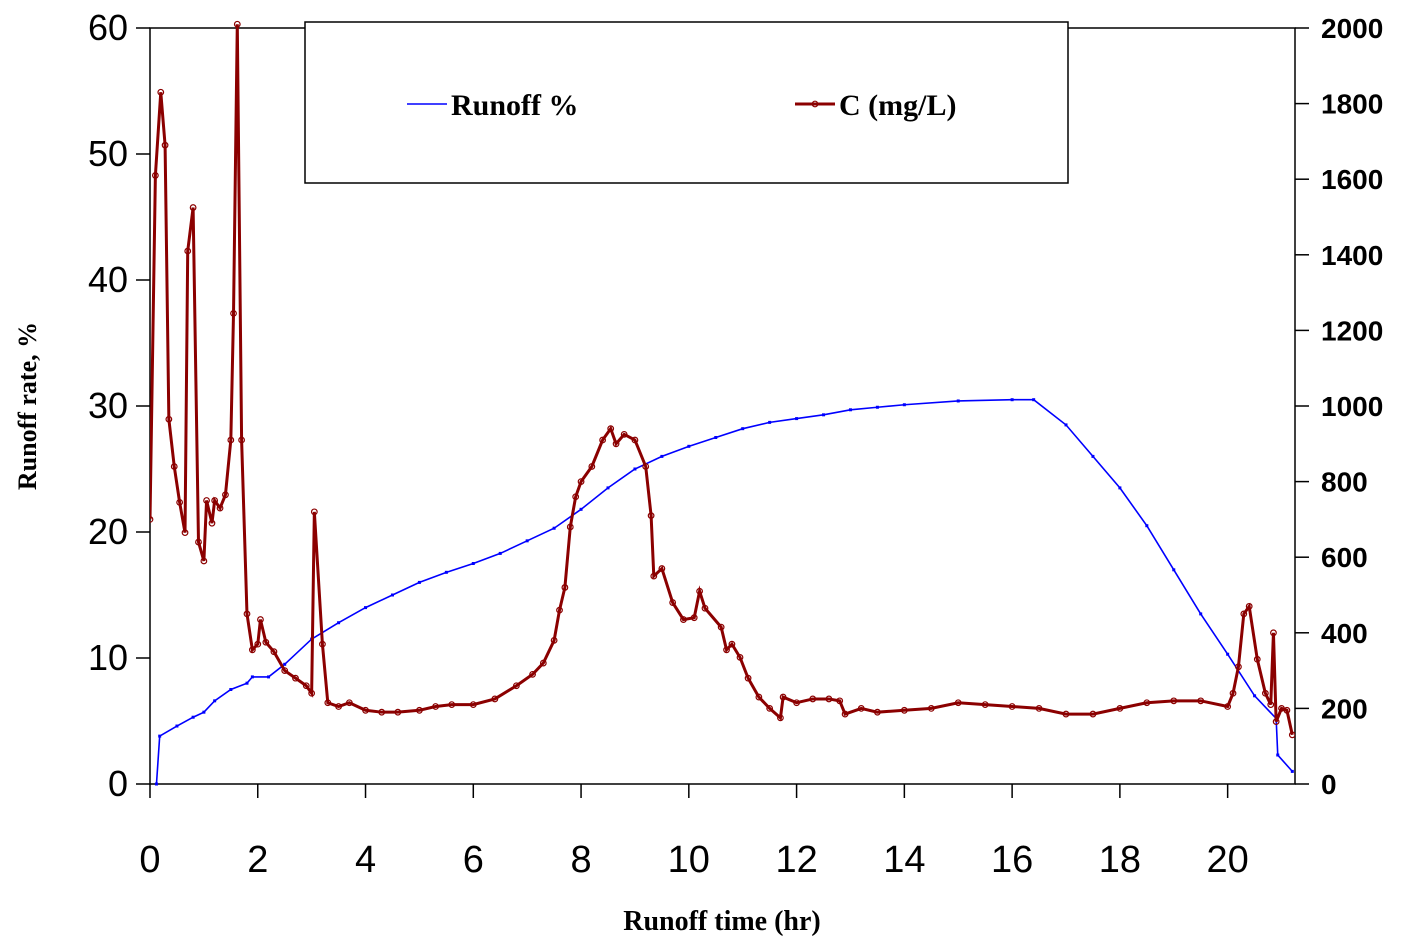 The width and height of the screenshot is (1416, 947). Describe the element at coordinates (686, 102) in the screenshot. I see `legend-box` at that location.